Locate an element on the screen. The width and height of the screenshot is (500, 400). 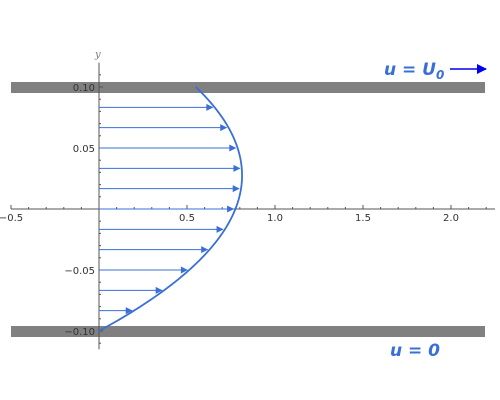
top-plate-label-subscript: 0 is located at coordinates (440, 75).